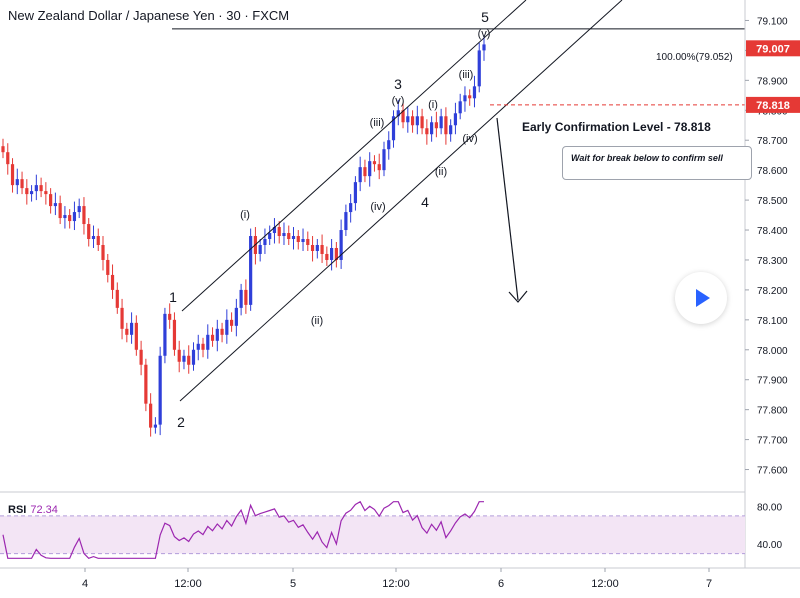  What do you see at coordinates (709, 584) in the screenshot?
I see `time-tick-label: 7` at bounding box center [709, 584].